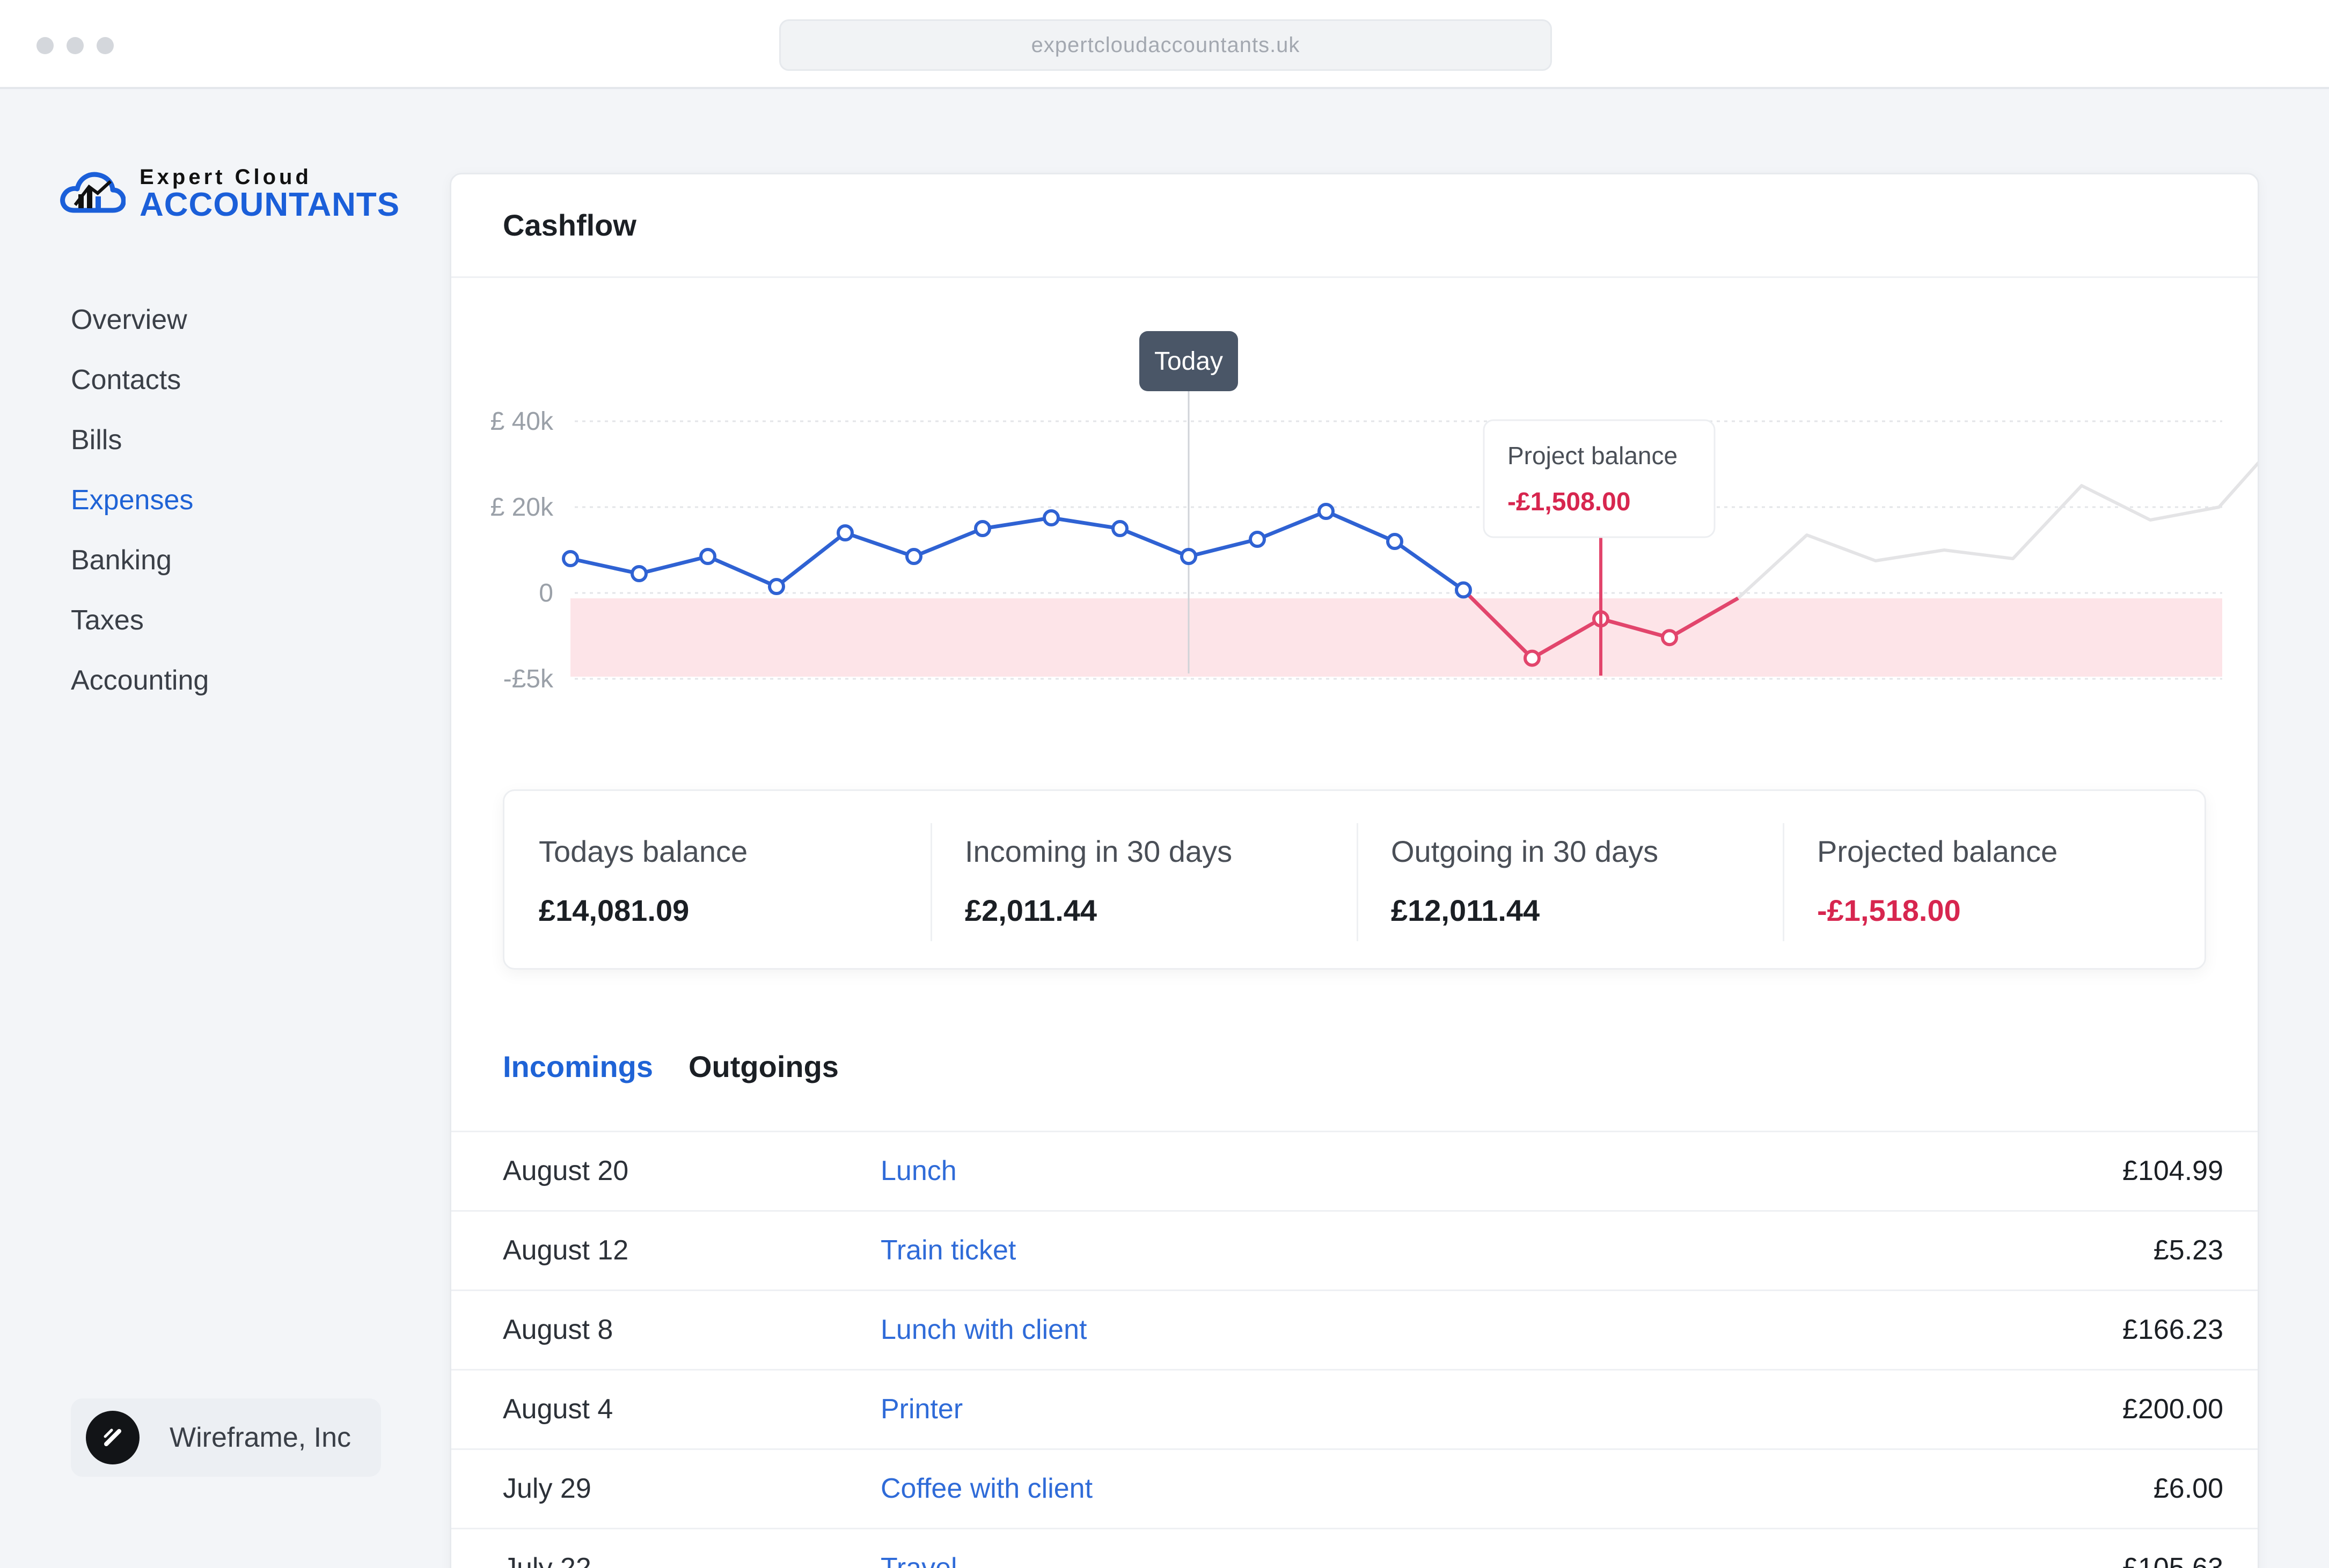  What do you see at coordinates (113, 1437) in the screenshot?
I see `org-logo-icon` at bounding box center [113, 1437].